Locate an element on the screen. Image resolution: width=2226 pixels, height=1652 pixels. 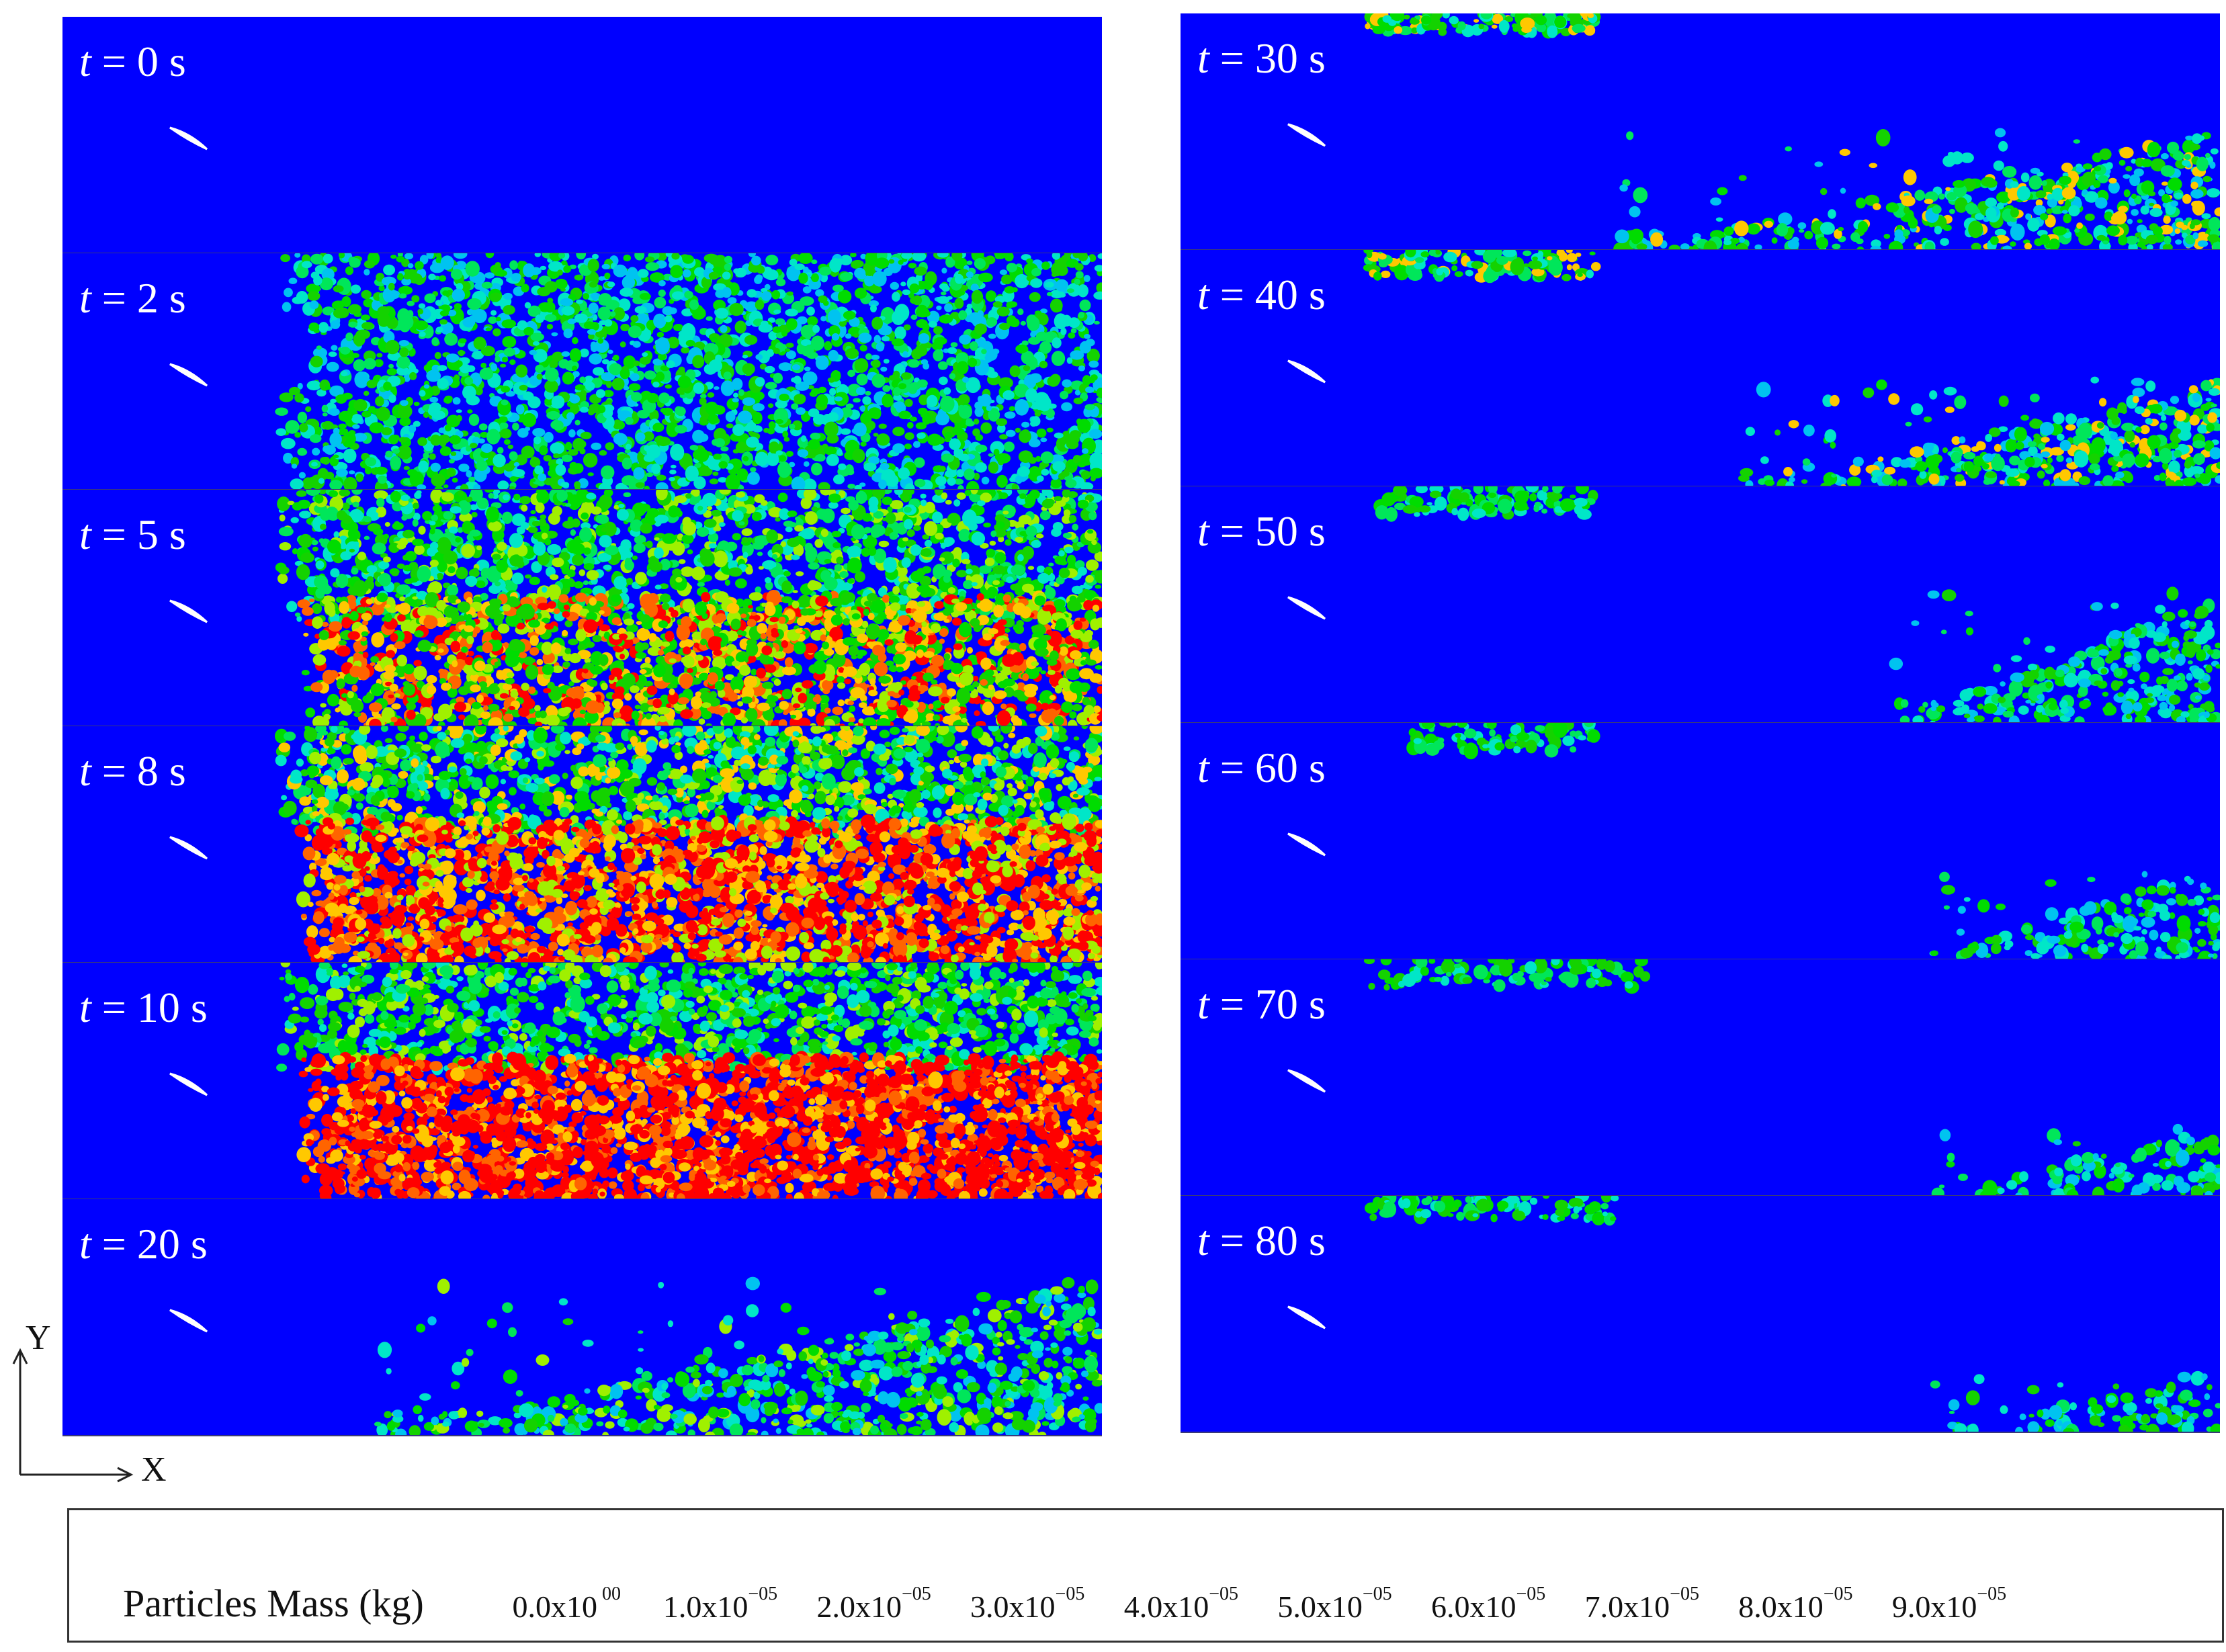
time-label: t = 2 s is located at coordinates (132, 298).